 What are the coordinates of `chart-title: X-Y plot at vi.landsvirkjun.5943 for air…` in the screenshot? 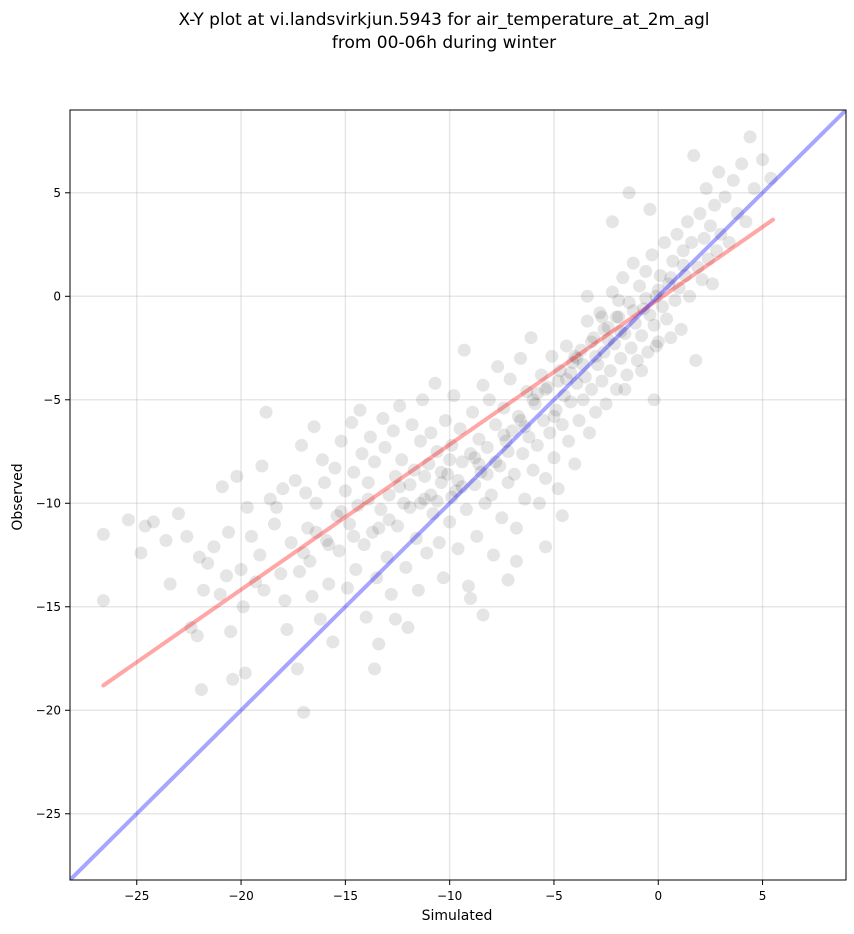 It's located at (443, 20).